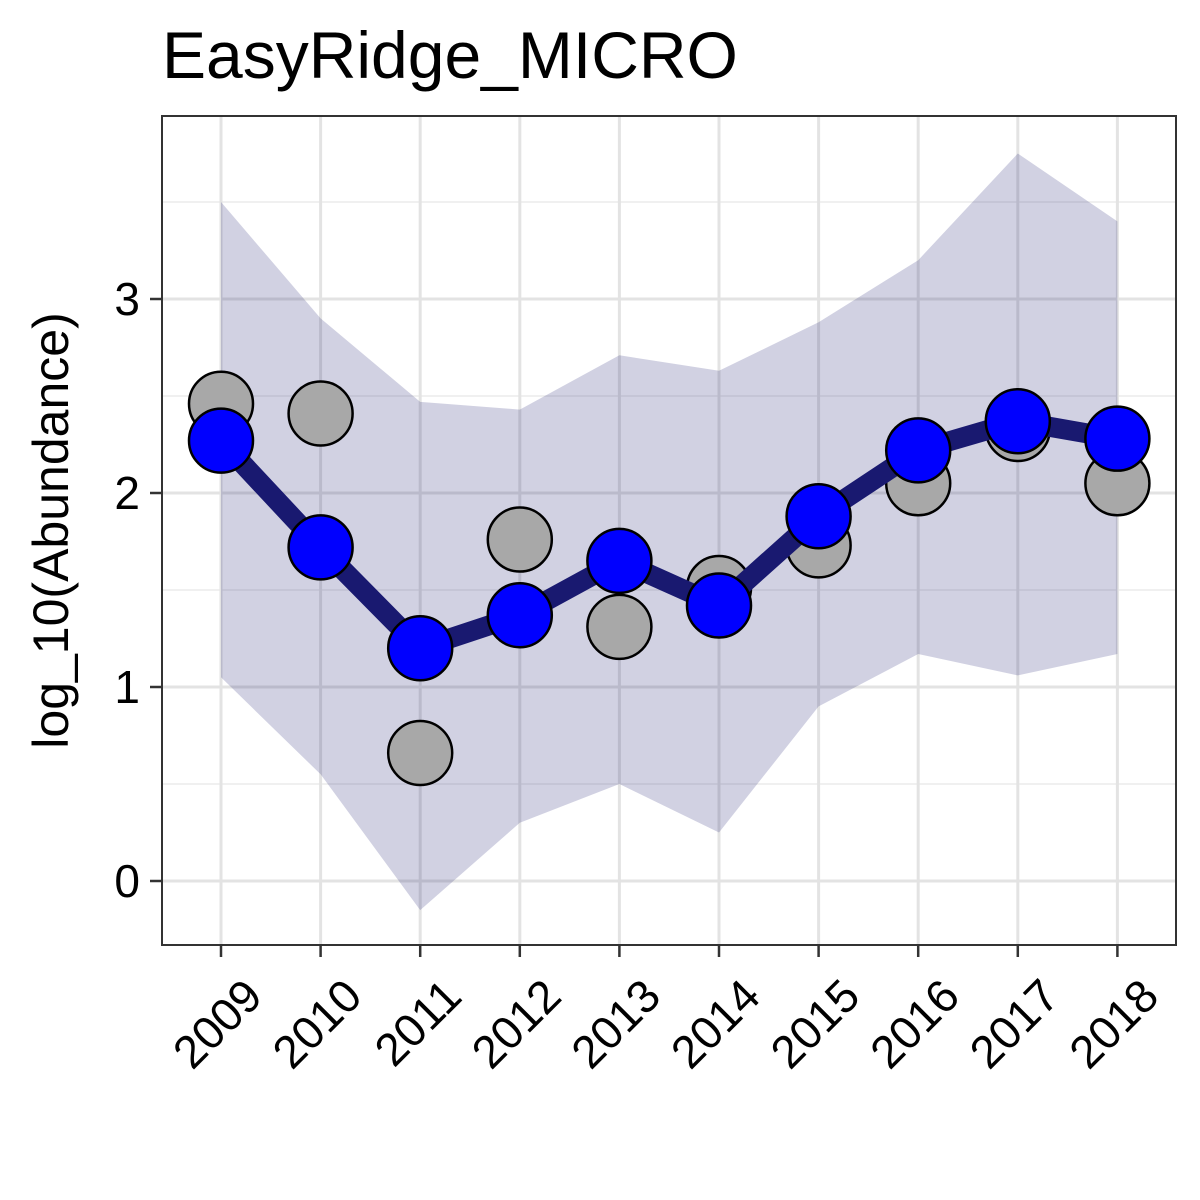 The width and height of the screenshot is (1200, 1200). What do you see at coordinates (914, 1023) in the screenshot?
I see `x-tick-label: 2016` at bounding box center [914, 1023].